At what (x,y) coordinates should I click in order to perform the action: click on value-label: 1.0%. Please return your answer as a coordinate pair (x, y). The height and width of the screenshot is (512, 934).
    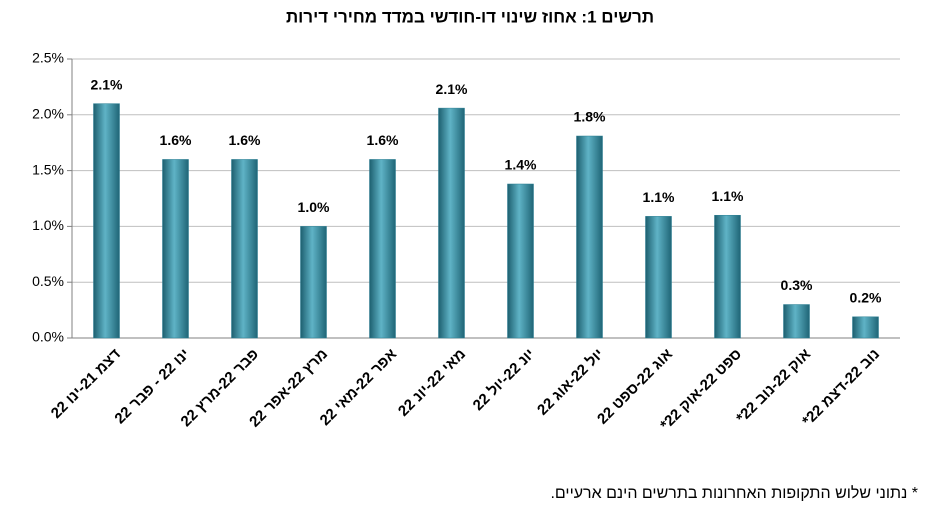
    Looking at the image, I should click on (314, 207).